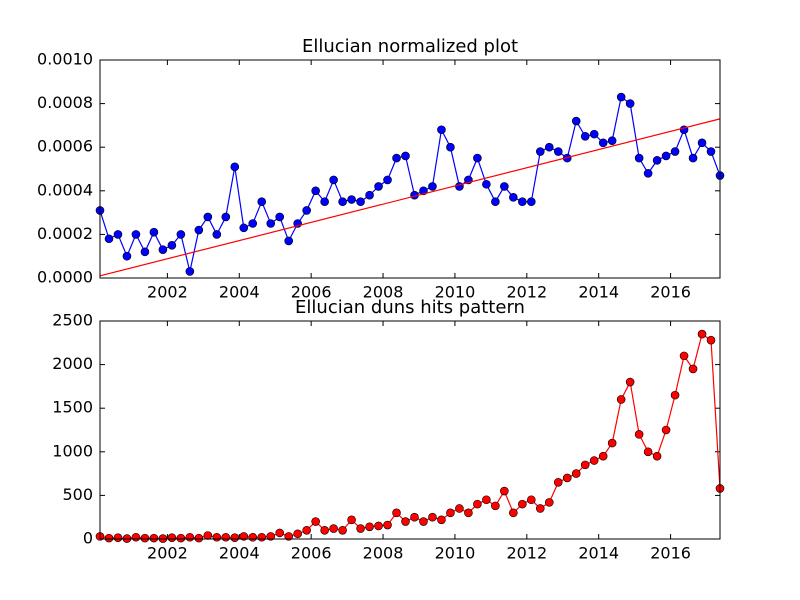 The image size is (800, 600). Describe the element at coordinates (65, 146) in the screenshot. I see `y-tick-label: 0.0006` at that location.